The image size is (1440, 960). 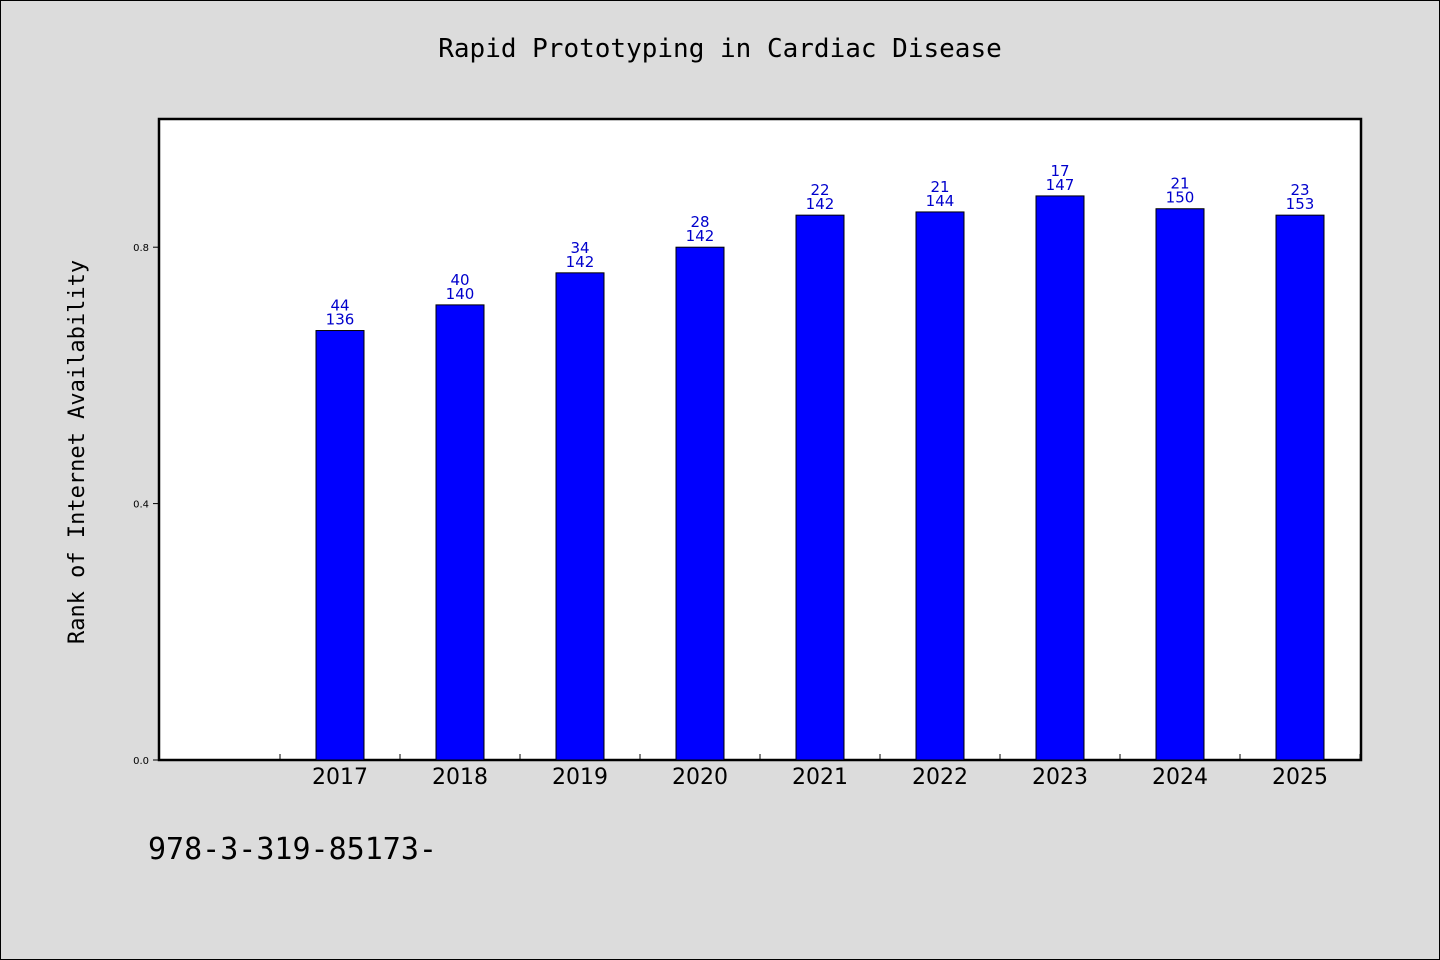 I want to click on chart-title: Rapid Prototyping in Cardiac Disease, so click(x=720, y=49).